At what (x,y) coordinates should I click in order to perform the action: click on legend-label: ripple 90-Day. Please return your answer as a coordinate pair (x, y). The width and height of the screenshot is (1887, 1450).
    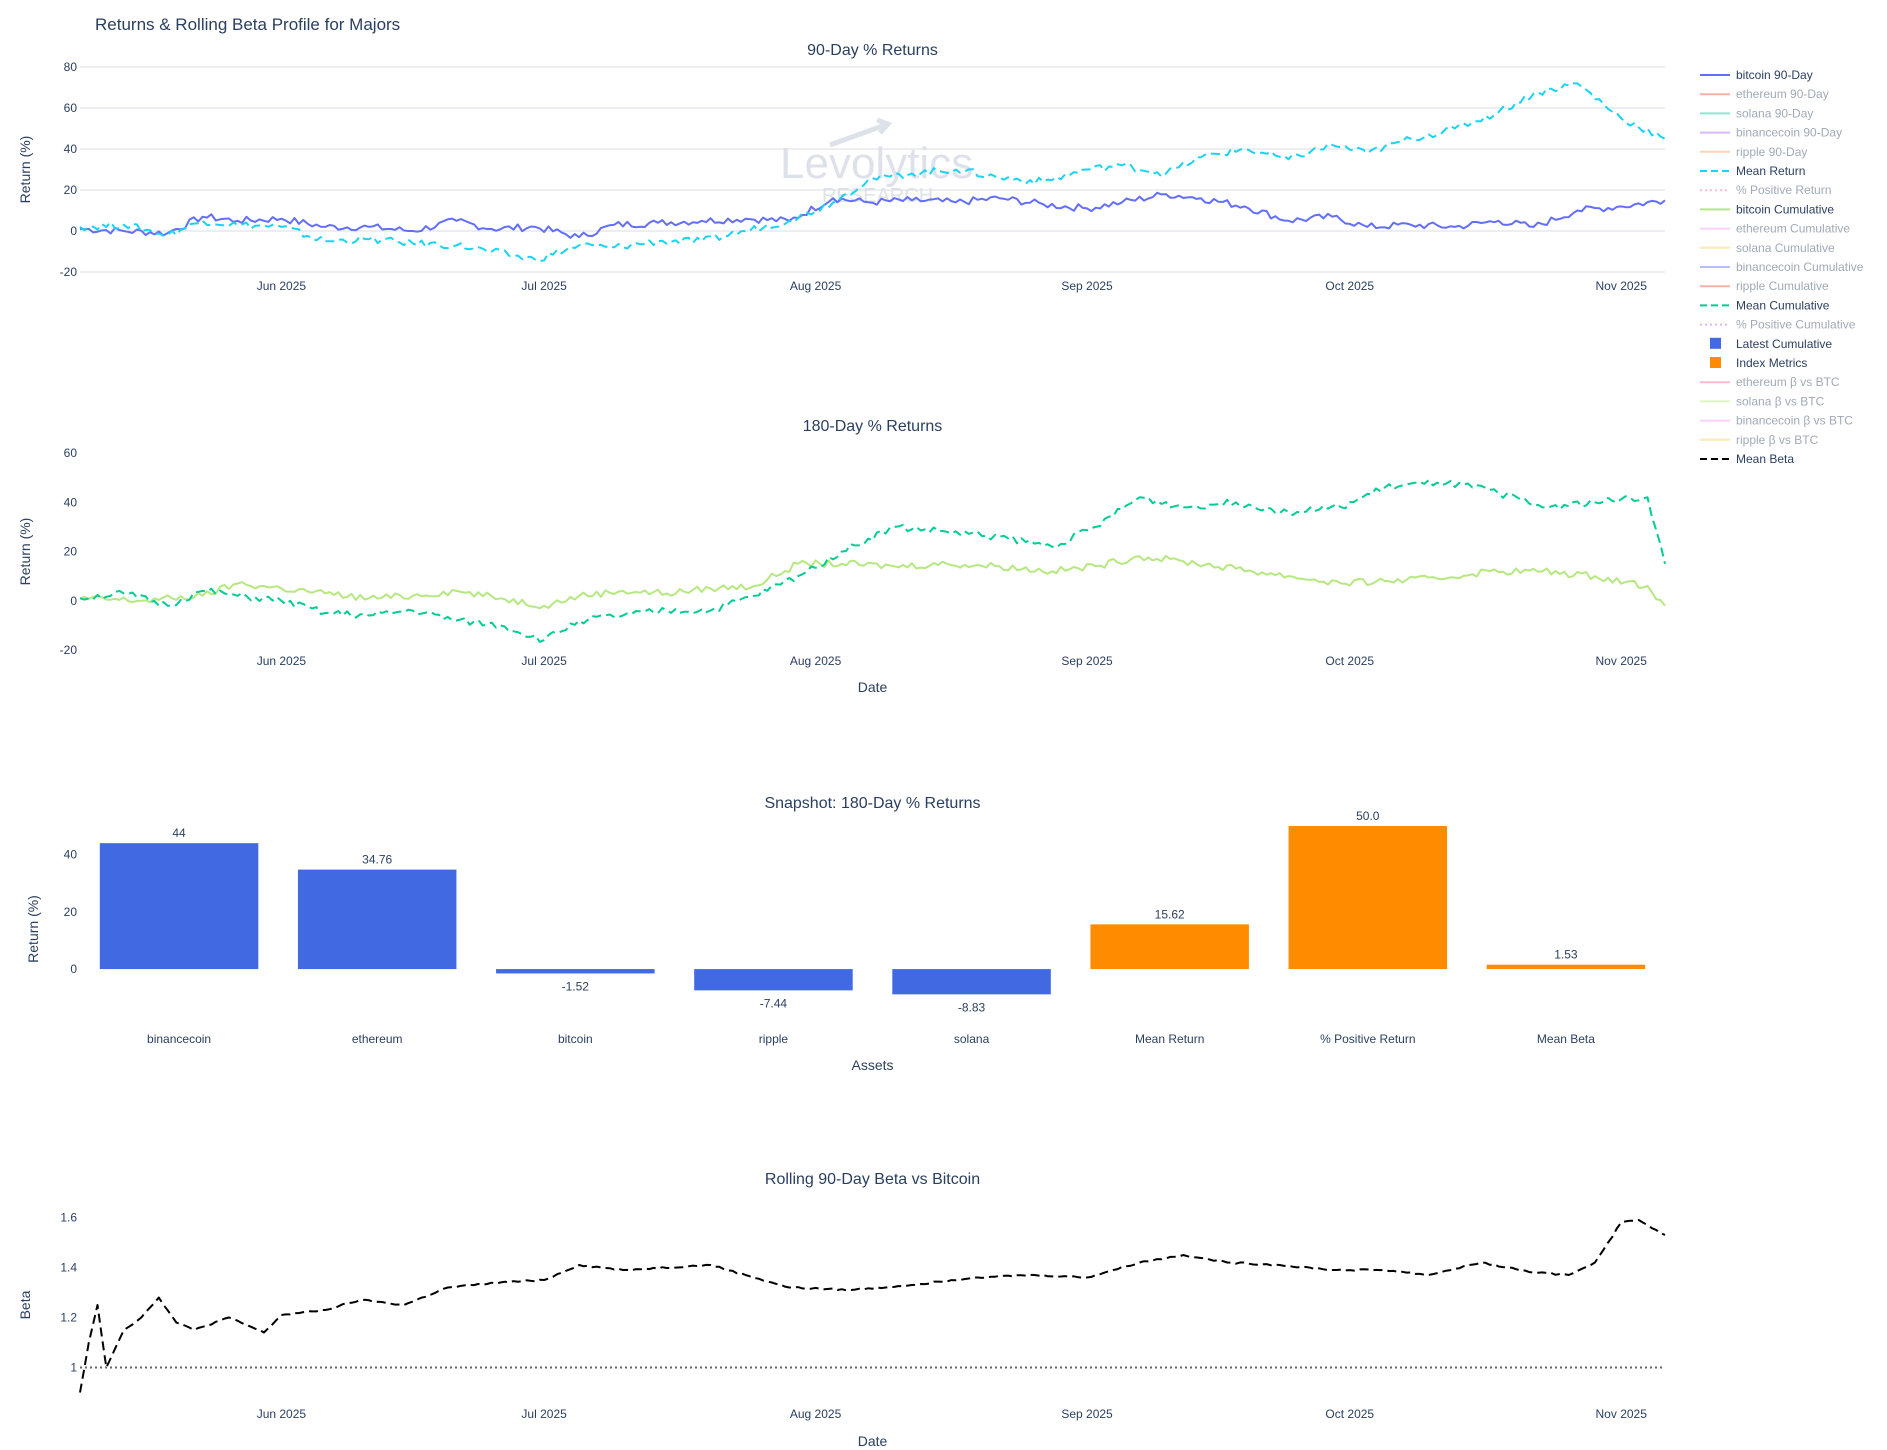
    Looking at the image, I should click on (1771, 152).